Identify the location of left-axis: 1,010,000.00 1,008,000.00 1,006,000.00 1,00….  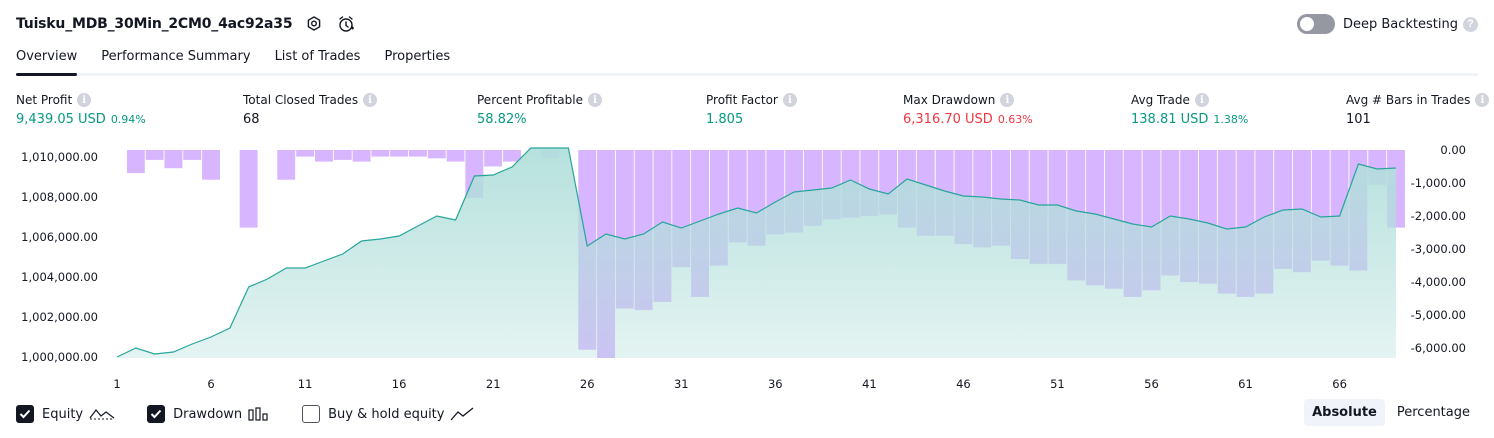
(59, 257).